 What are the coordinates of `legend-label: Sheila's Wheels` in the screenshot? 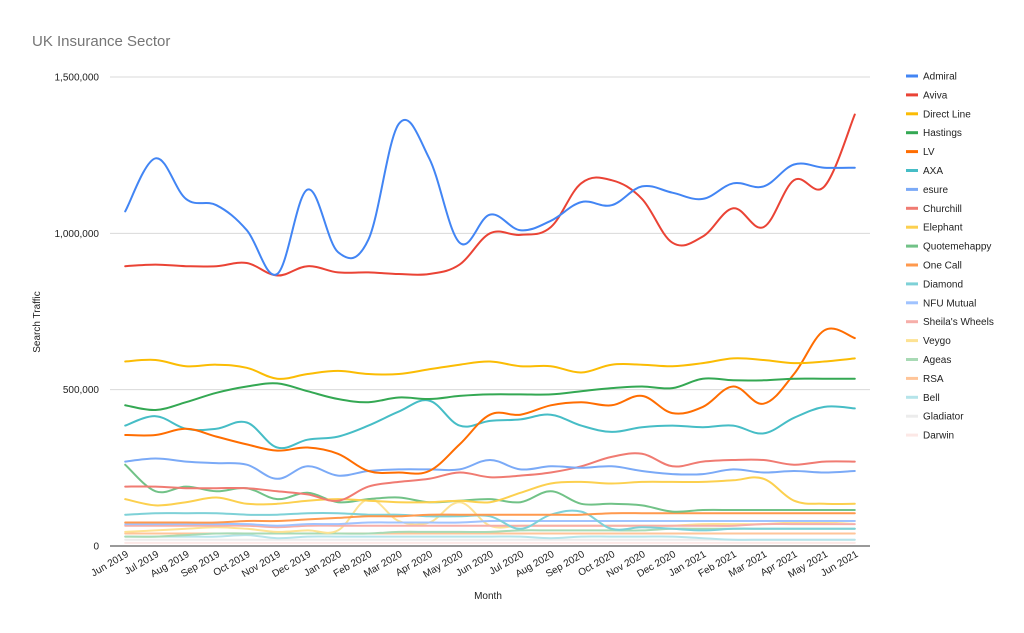 It's located at (958, 322).